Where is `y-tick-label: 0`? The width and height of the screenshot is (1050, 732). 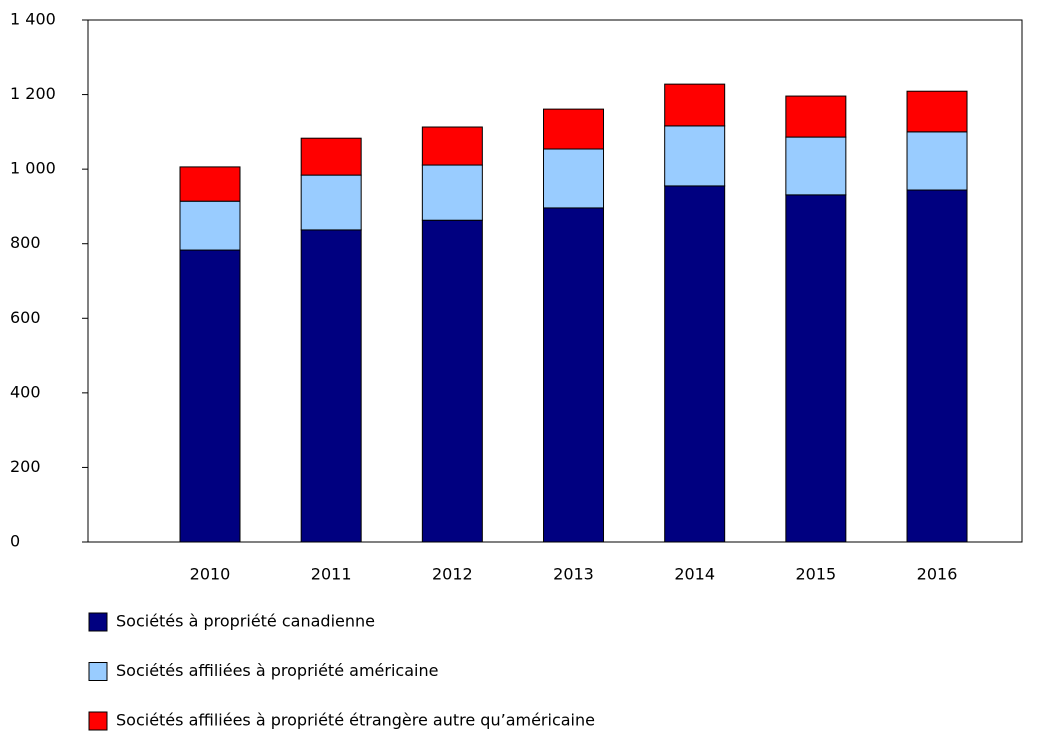
y-tick-label: 0 is located at coordinates (15, 541).